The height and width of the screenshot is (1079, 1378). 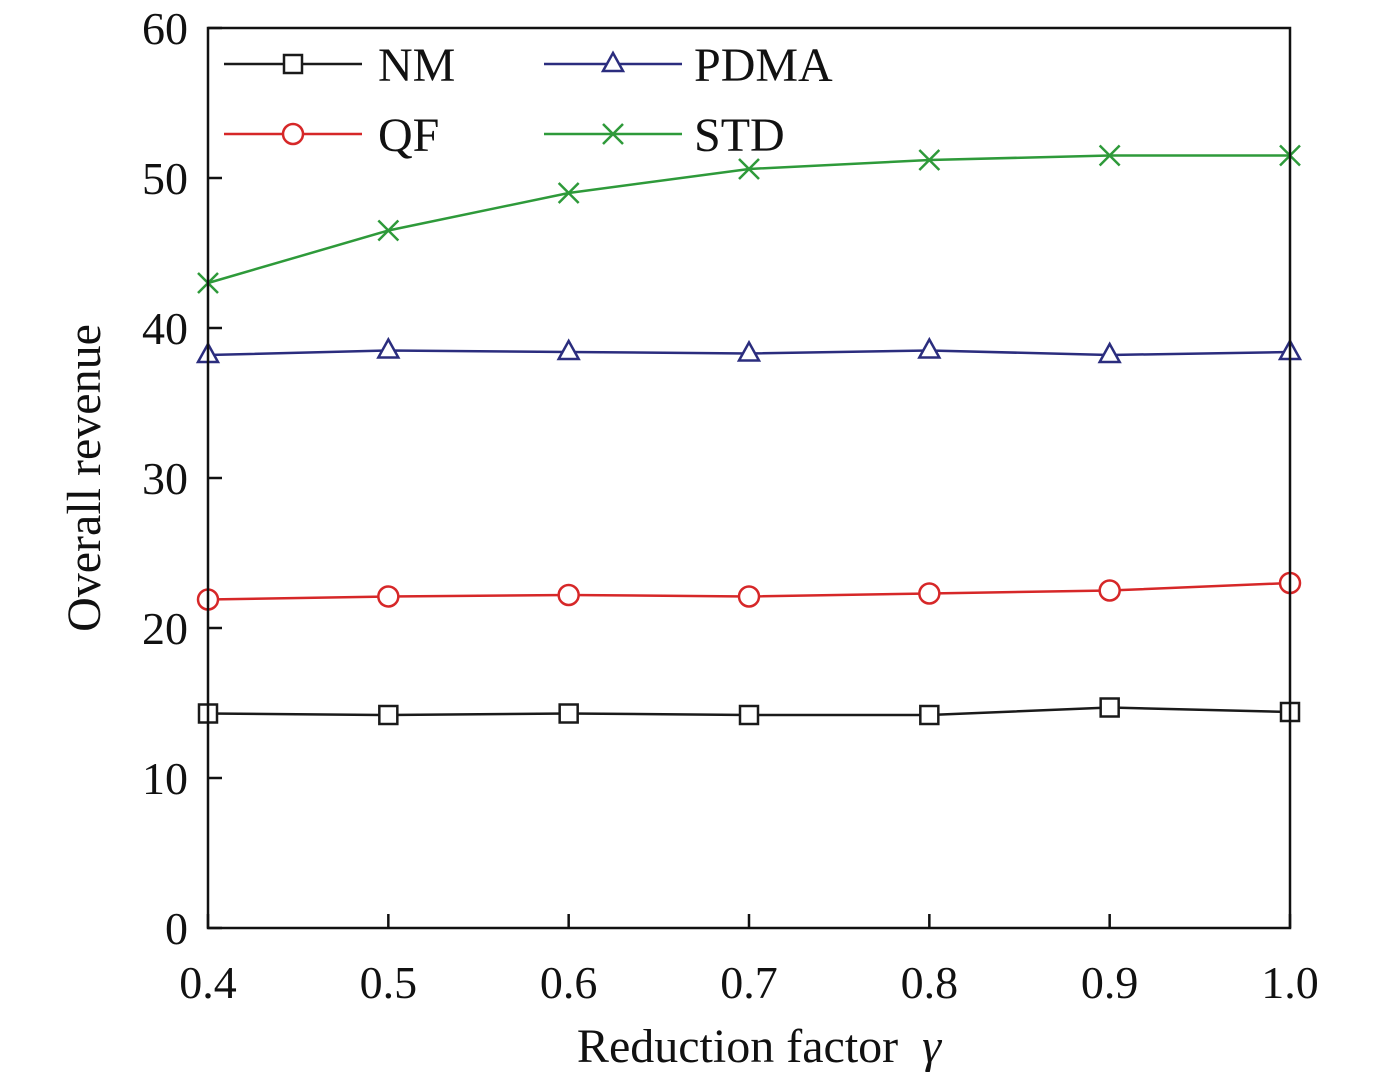 What do you see at coordinates (763, 65) in the screenshot?
I see `legend-label-pdma: PDMA` at bounding box center [763, 65].